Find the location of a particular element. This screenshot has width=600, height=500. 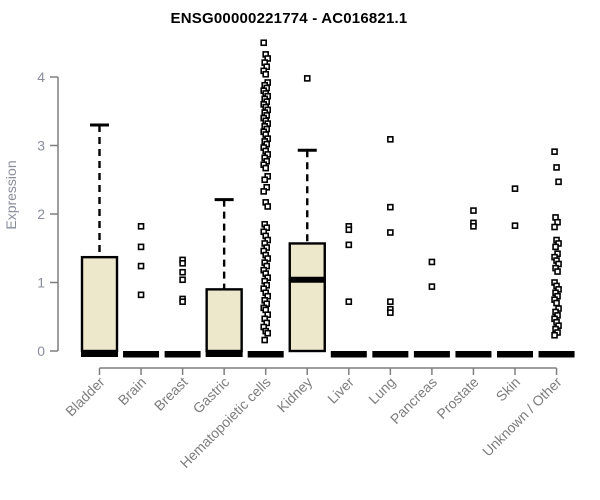

collapsed-box-prostate is located at coordinates (473, 354).